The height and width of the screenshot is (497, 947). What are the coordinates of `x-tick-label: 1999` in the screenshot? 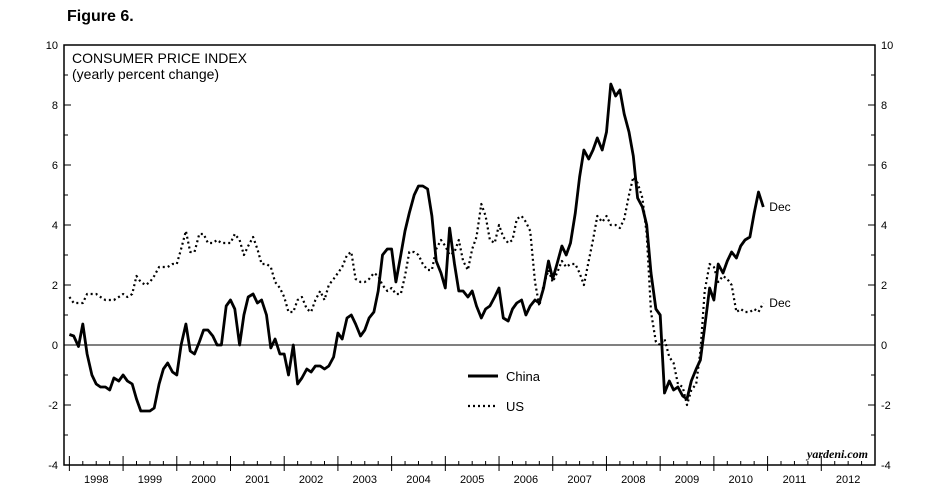 It's located at (150, 480).